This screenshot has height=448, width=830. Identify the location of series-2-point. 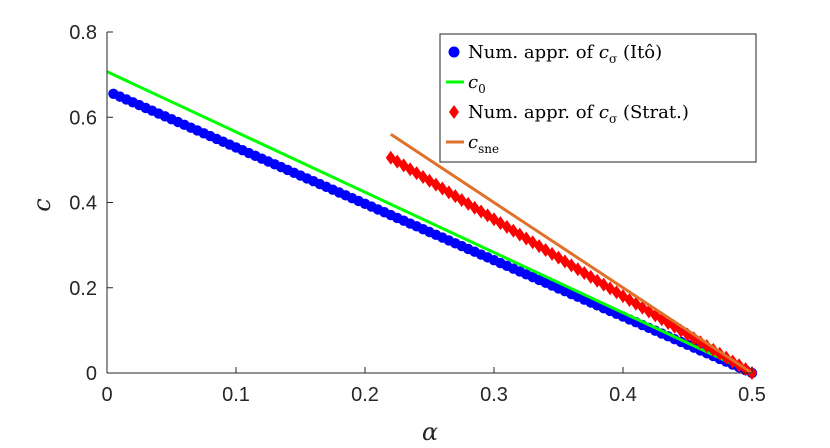
(552, 253).